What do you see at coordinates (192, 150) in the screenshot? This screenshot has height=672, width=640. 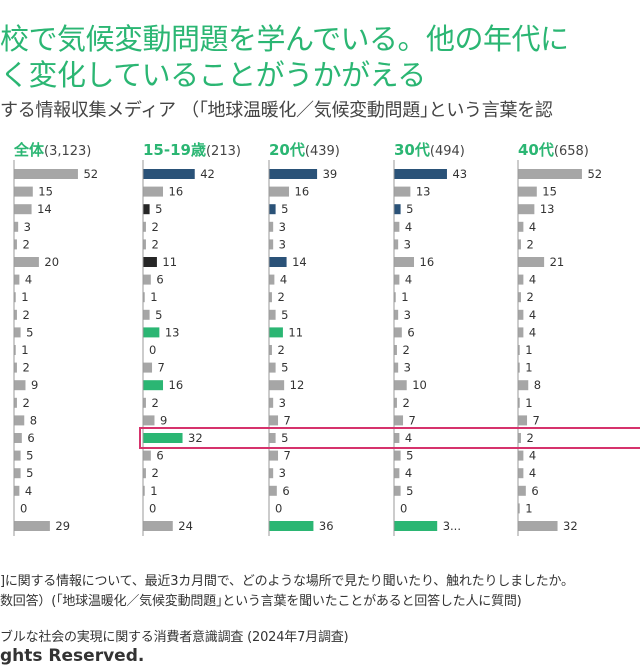 I see `panel-label-1: 15-19歳(213)` at bounding box center [192, 150].